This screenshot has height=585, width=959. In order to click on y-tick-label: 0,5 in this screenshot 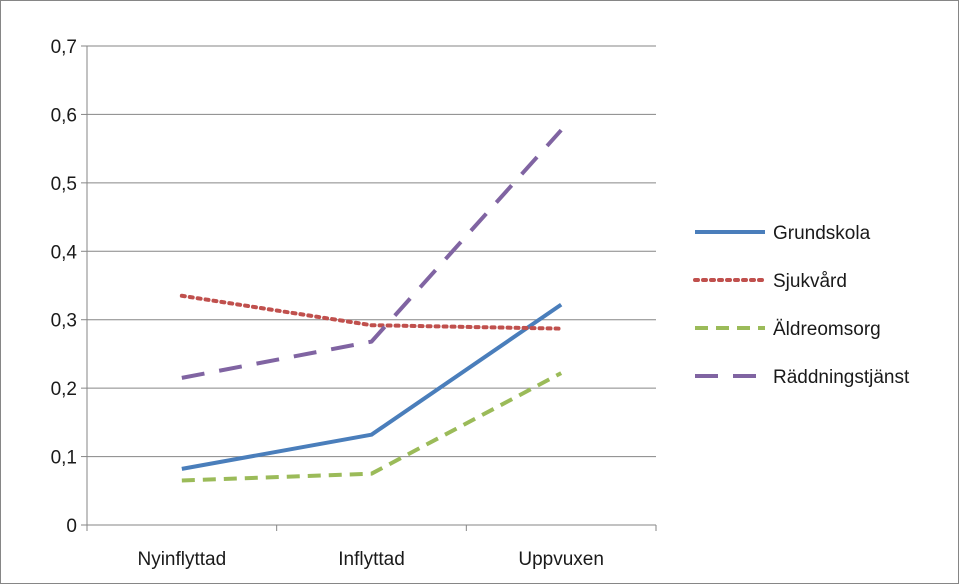, I will do `click(64, 184)`.